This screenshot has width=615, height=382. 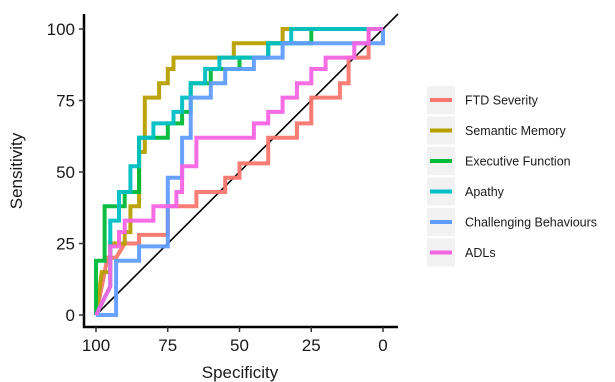 What do you see at coordinates (531, 223) in the screenshot?
I see `legend-label-challenging-behaviours: Challenging Behaviours` at bounding box center [531, 223].